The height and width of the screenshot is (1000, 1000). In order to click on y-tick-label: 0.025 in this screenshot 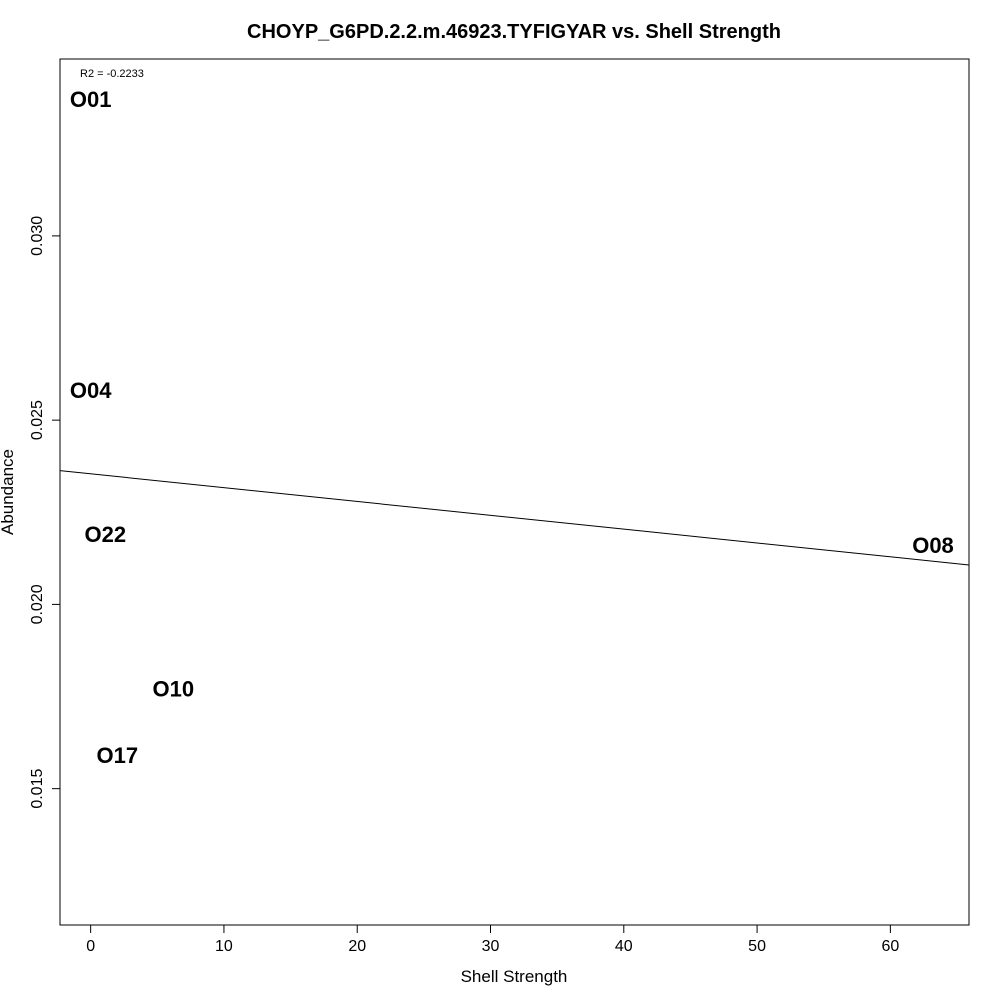, I will do `click(37, 420)`.